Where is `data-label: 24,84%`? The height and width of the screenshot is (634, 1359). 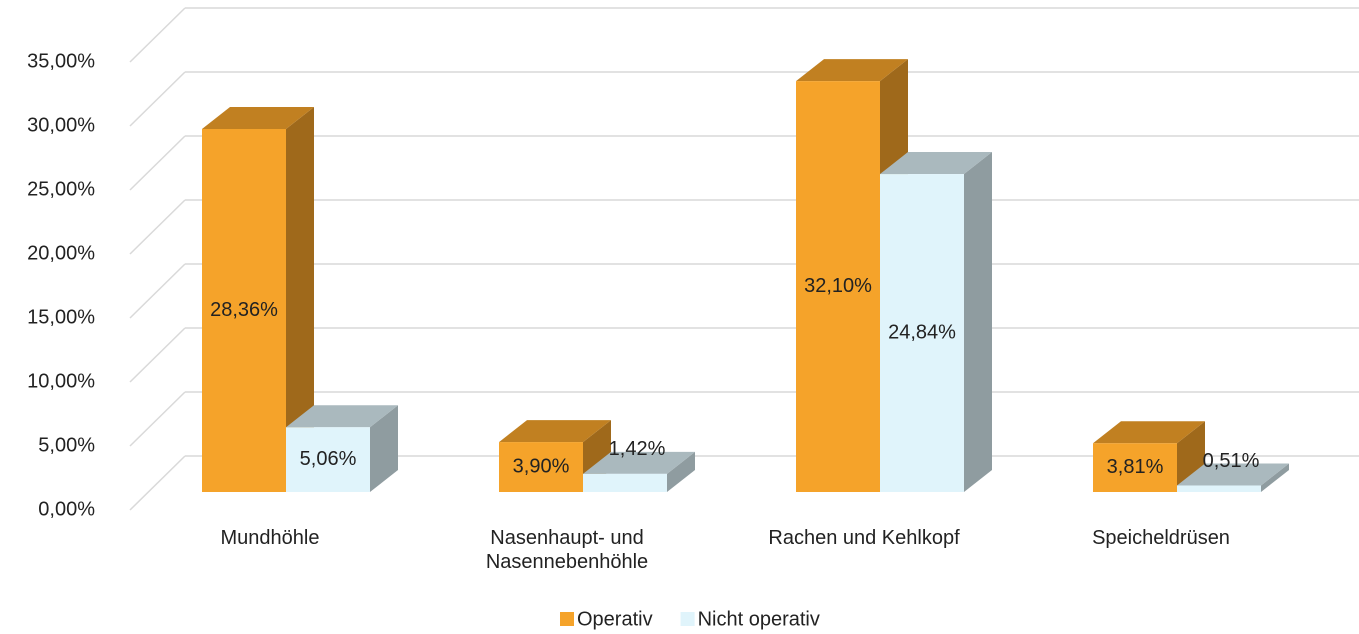
data-label: 24,84% is located at coordinates (922, 332).